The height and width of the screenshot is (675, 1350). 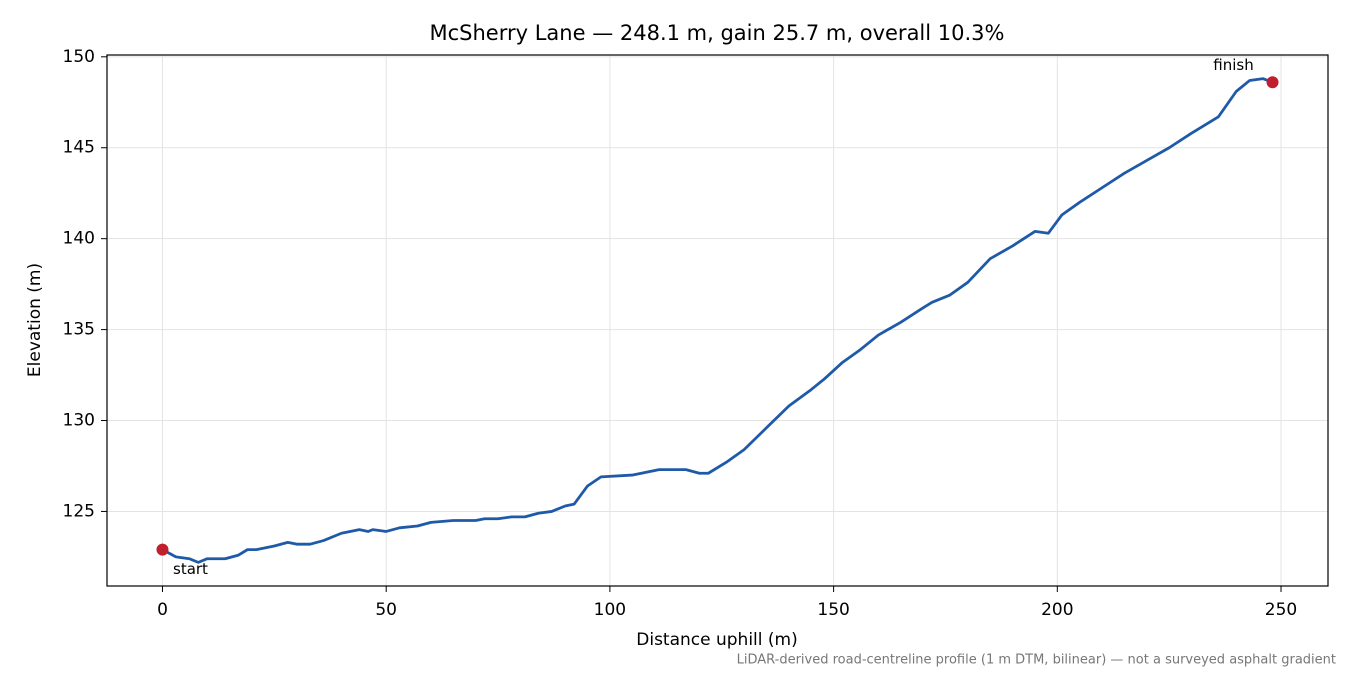 What do you see at coordinates (1233, 65) in the screenshot?
I see `annotation-label: finish` at bounding box center [1233, 65].